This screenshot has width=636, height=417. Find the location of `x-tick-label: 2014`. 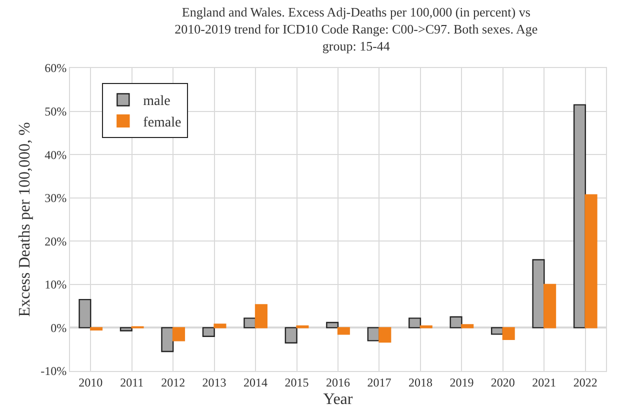

x-tick-label: 2014 is located at coordinates (256, 382).